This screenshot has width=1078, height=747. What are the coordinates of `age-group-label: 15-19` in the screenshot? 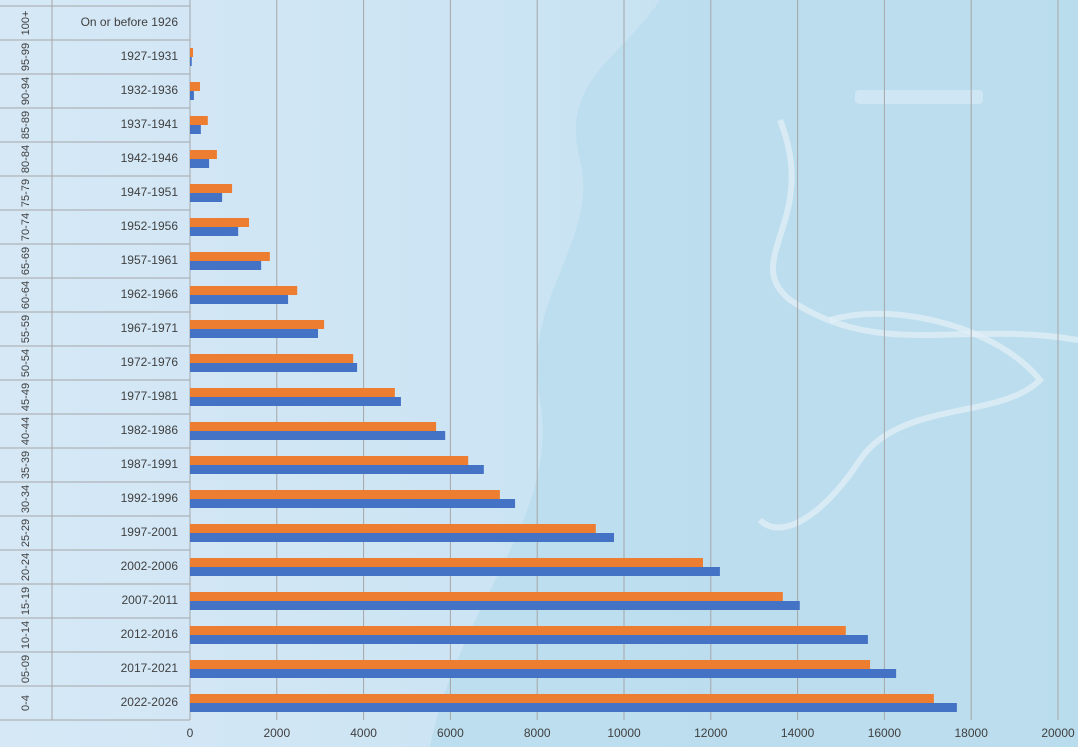 It's located at (26, 601).